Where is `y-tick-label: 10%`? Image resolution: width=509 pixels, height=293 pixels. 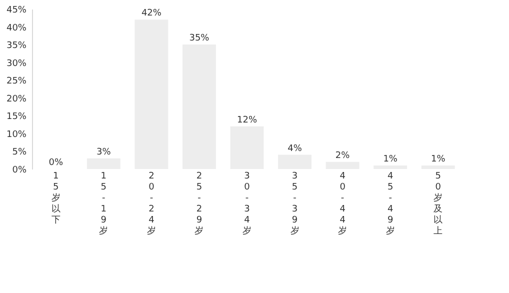
y-tick-label: 10% is located at coordinates (16, 135).